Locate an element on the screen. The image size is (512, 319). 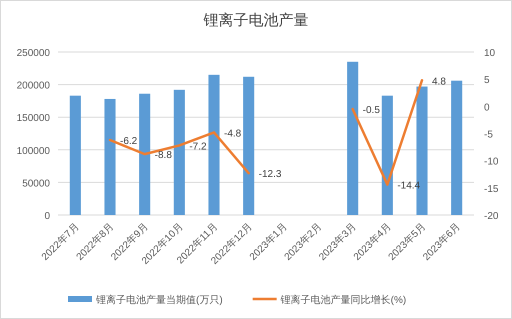
y-tick-label: 150000 is located at coordinates (33, 118).